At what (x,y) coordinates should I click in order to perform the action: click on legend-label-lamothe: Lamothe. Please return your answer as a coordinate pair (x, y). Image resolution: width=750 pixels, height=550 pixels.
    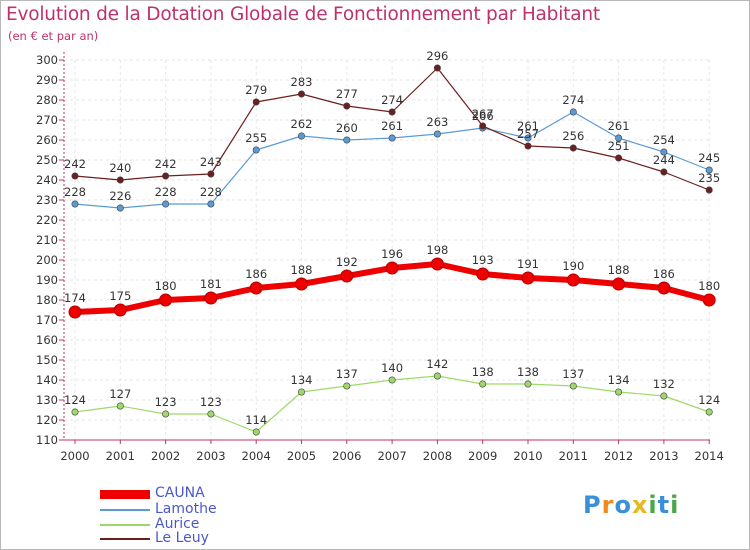
    Looking at the image, I should click on (186, 509).